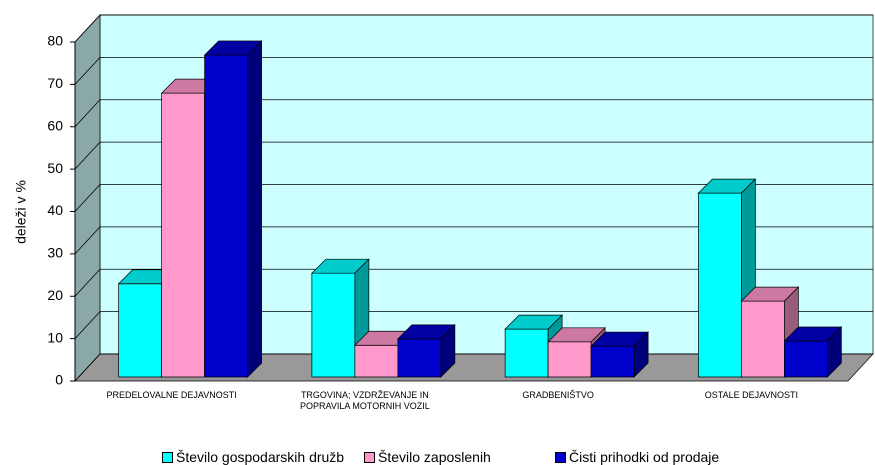 The height and width of the screenshot is (465, 875). I want to click on y-tick-label: 40, so click(55, 210).